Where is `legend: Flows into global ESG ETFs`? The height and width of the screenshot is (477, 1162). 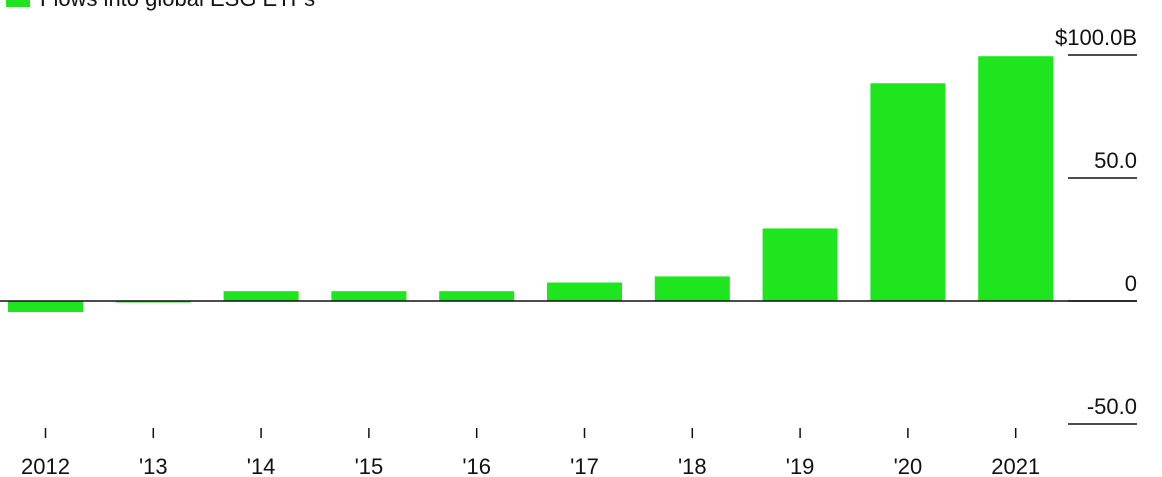
legend: Flows into global ESG ETFs is located at coordinates (160, 5).